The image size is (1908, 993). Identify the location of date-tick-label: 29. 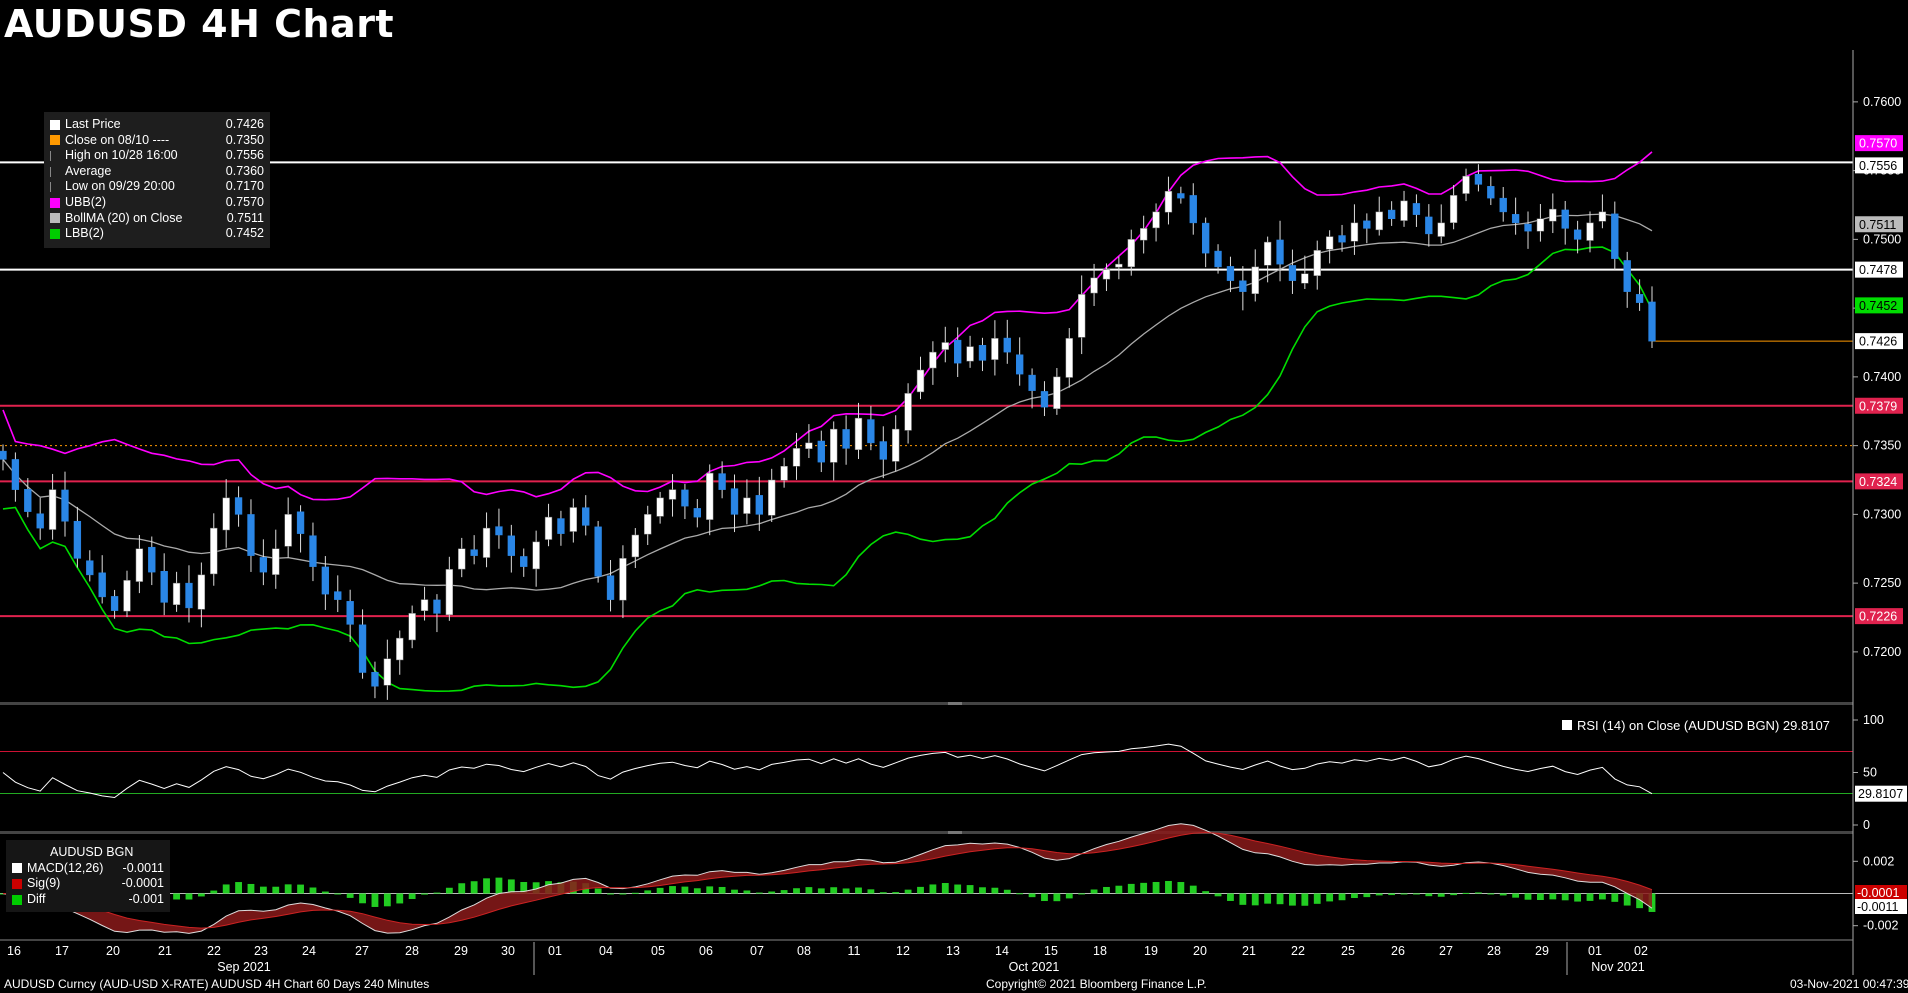
(461, 951).